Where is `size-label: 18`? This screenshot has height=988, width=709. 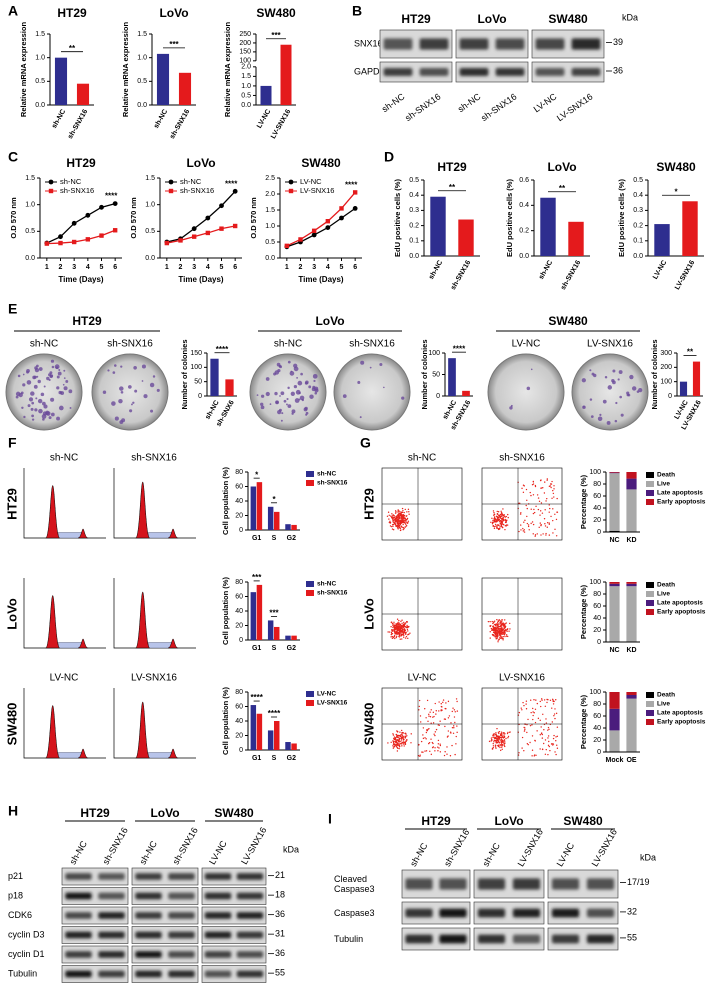
size-label: 18 is located at coordinates (280, 895).